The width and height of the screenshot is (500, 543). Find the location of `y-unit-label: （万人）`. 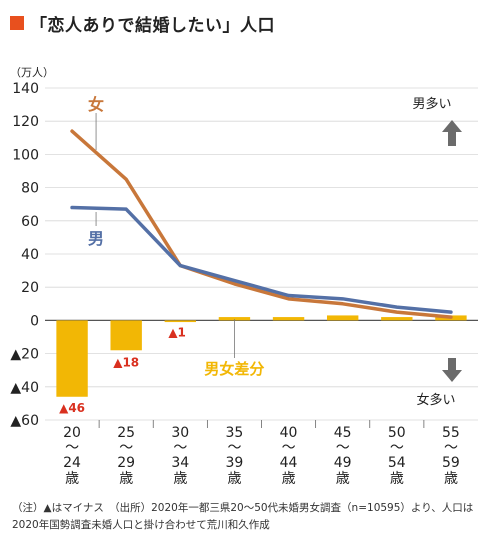

y-unit-label: （万人） is located at coordinates (32, 72).